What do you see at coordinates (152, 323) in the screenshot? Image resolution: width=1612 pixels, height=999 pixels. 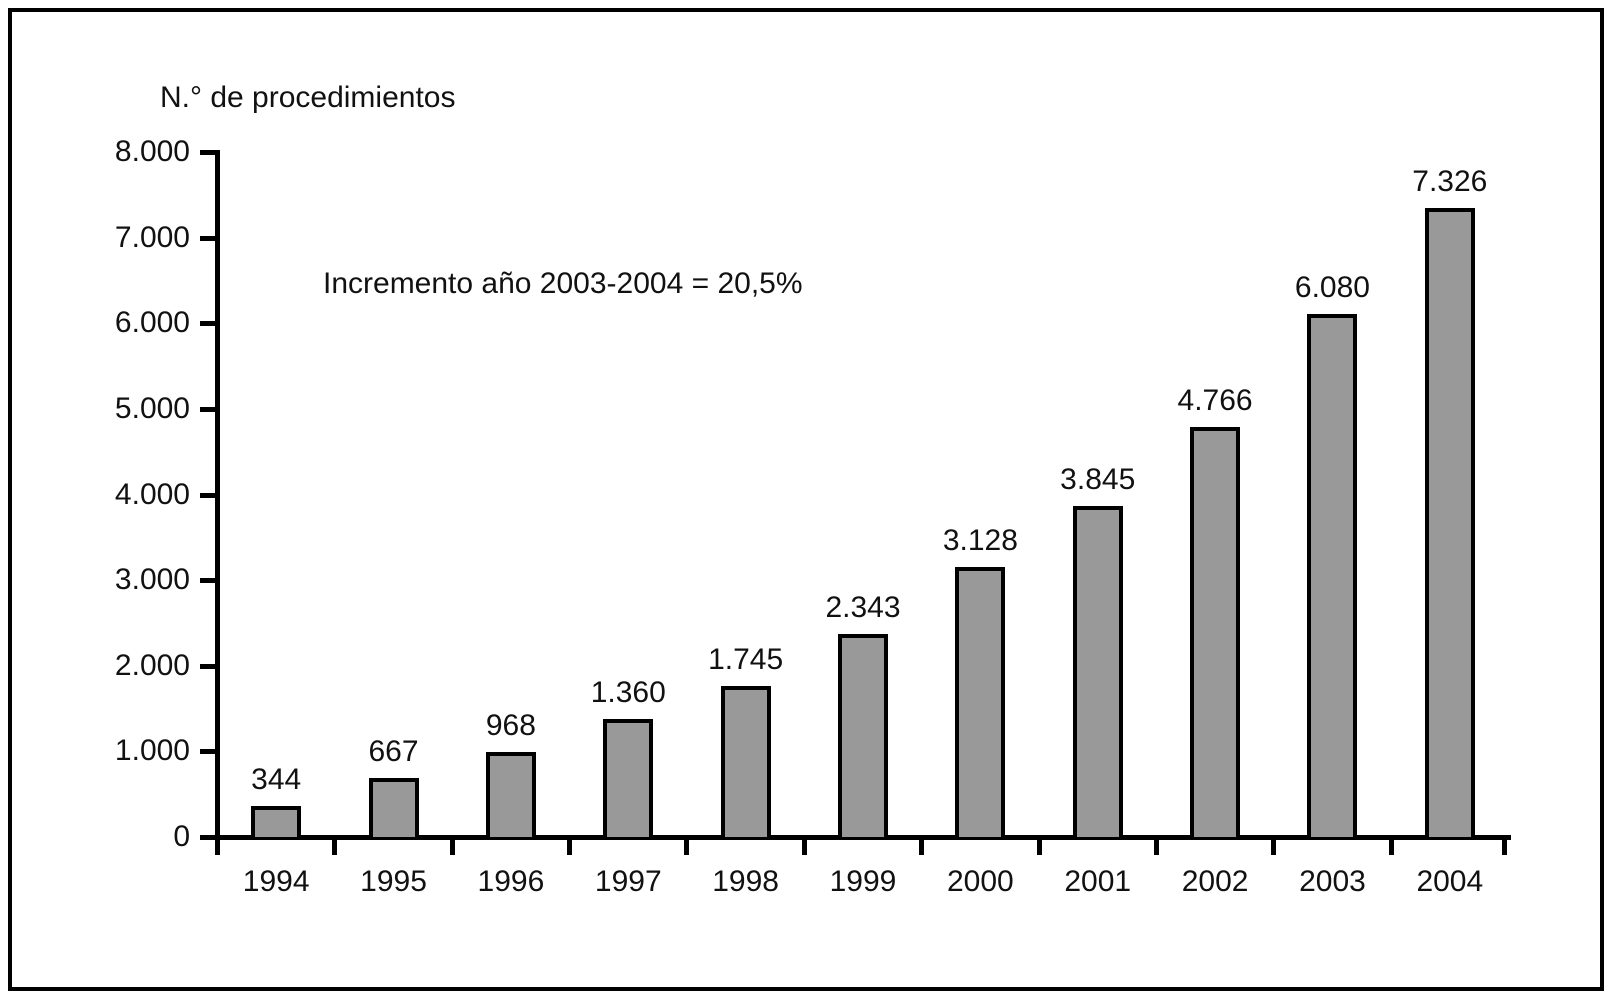 I see `y-tick-label: 6.000` at bounding box center [152, 323].